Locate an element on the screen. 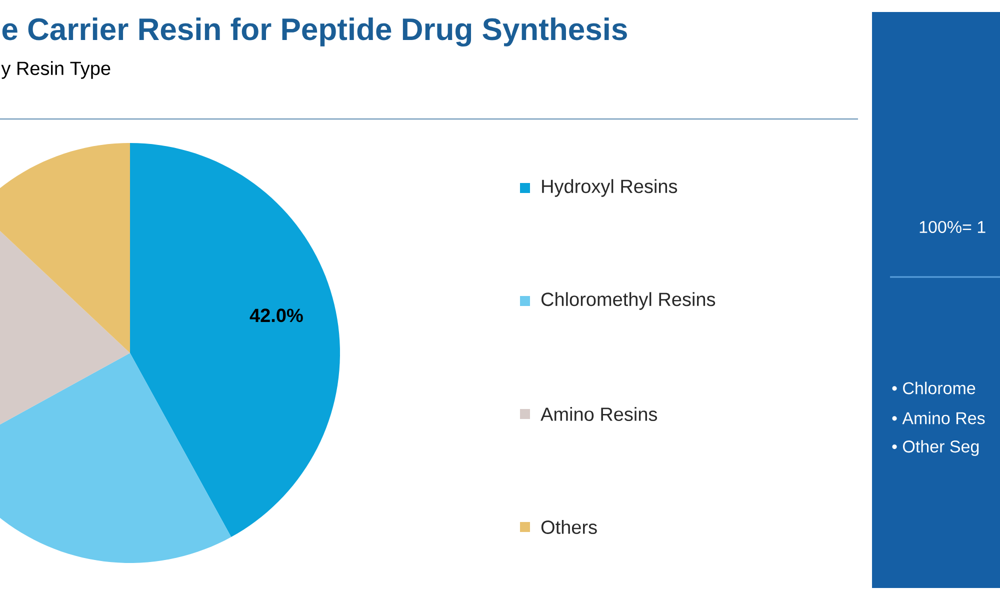 The width and height of the screenshot is (1000, 600). chart-subtitle: y Resin Type is located at coordinates (55, 70).